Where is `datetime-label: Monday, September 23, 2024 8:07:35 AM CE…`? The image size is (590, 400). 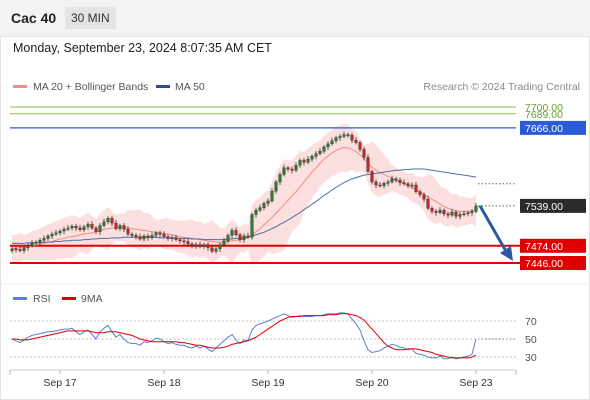
datetime-label: Monday, September 23, 2024 8:07:35 AM CE… is located at coordinates (142, 48).